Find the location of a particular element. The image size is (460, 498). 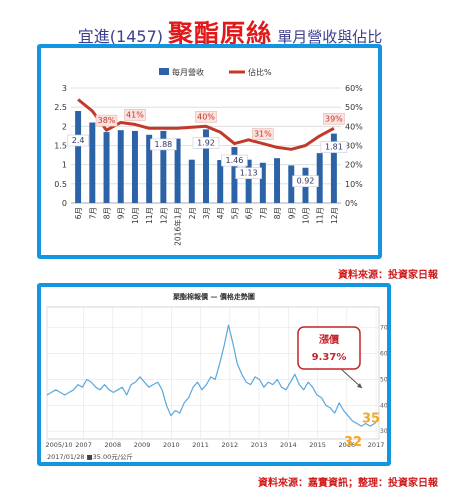

price-x-tick: 2017 is located at coordinates (376, 445).